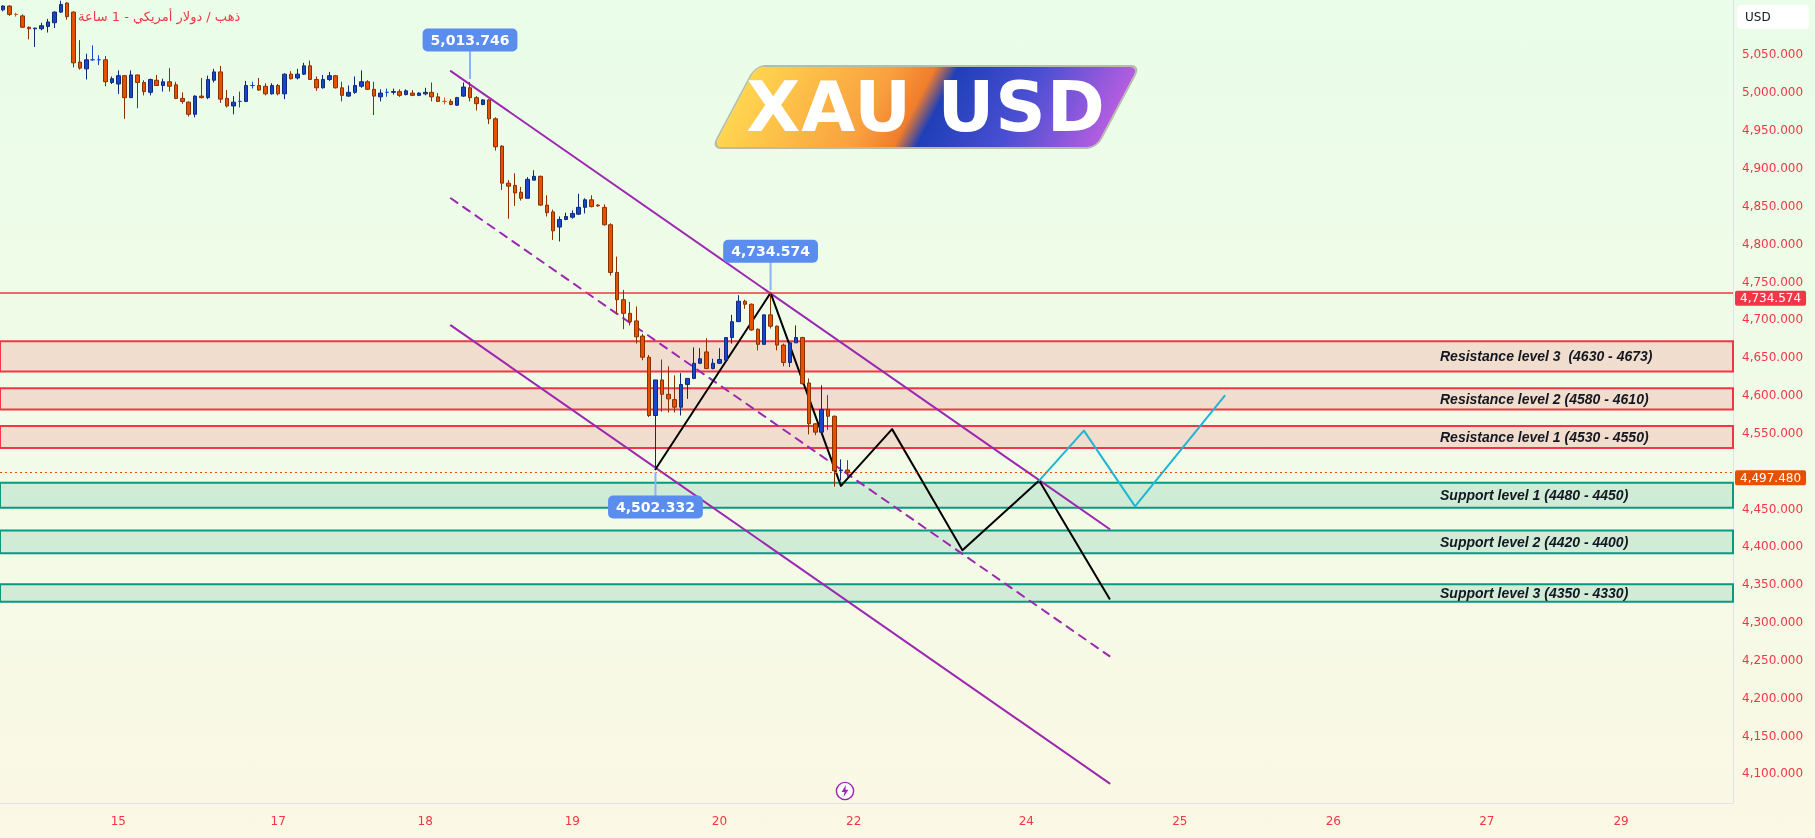  Describe the element at coordinates (572, 821) in the screenshot. I see `x-tick-label: 19` at that location.